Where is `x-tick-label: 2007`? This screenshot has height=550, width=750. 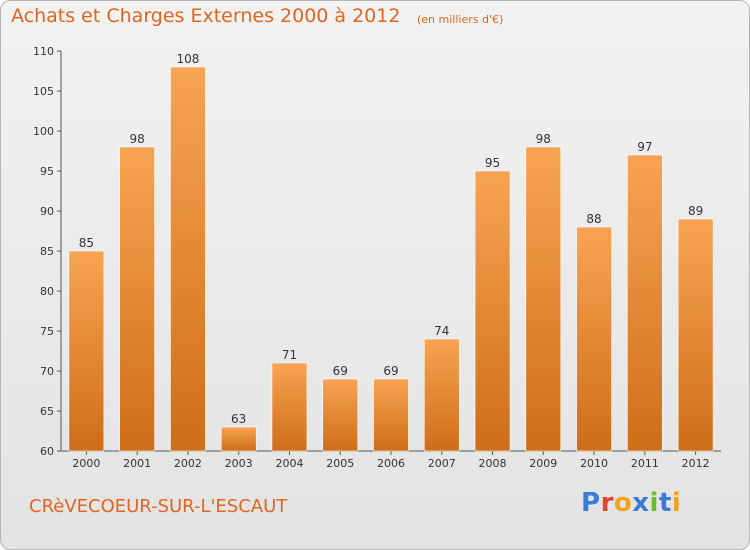 x-tick-label: 2007 is located at coordinates (442, 463).